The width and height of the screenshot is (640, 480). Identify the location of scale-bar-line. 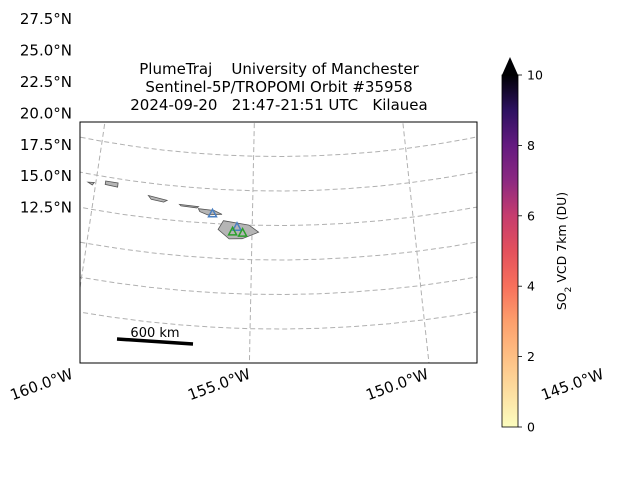
(155, 341).